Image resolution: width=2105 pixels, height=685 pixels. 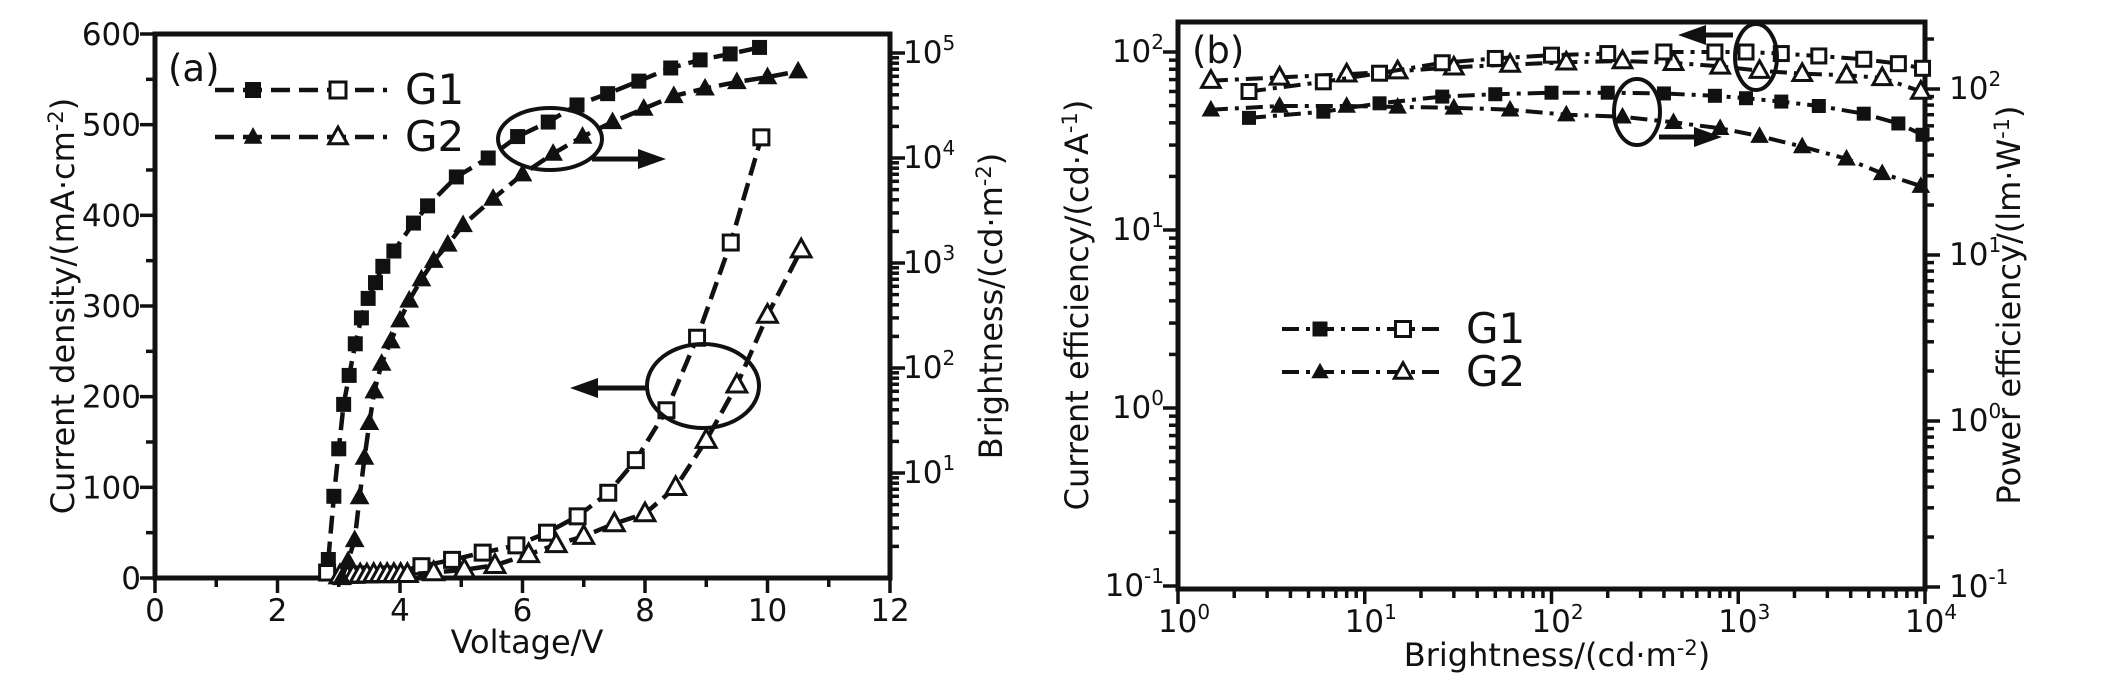 I want to click on right-tick-label-a: 10⁴, so click(x=929, y=156).